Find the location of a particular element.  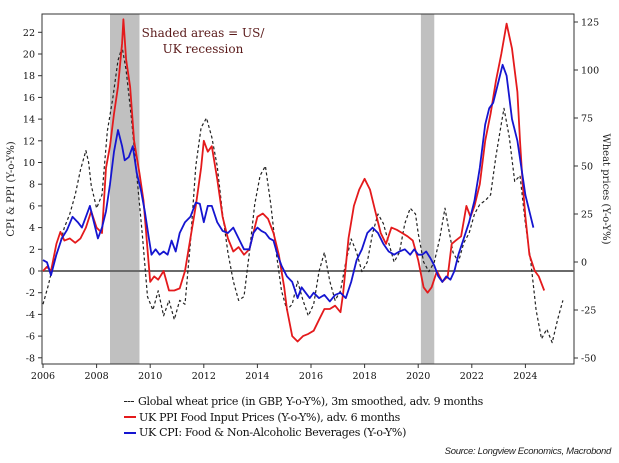

right-tick-label-3: 50 is located at coordinates (587, 167).